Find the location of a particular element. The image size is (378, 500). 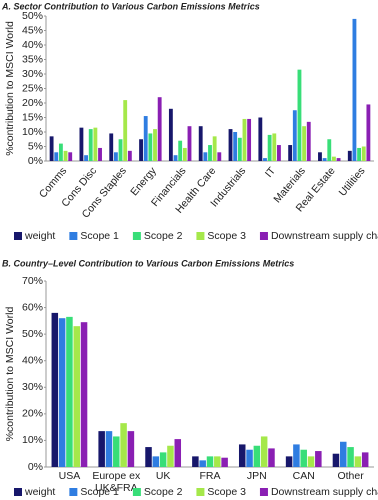

y-tick-label: 50% is located at coordinates (32, 16).